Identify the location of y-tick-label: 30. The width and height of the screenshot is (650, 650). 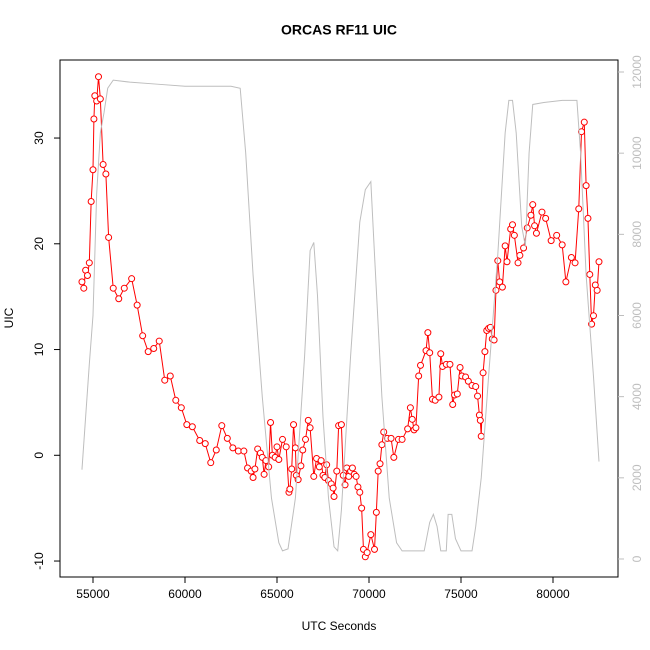
(39, 138).